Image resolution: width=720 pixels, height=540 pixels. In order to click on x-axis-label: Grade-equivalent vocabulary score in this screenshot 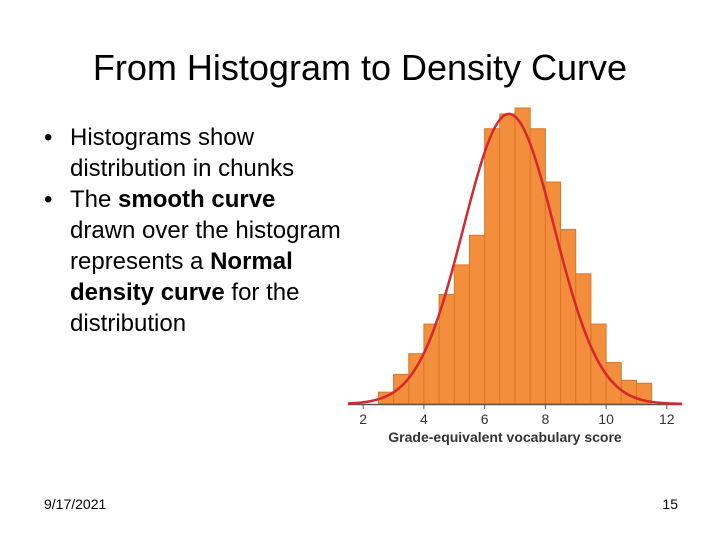, I will do `click(505, 437)`.